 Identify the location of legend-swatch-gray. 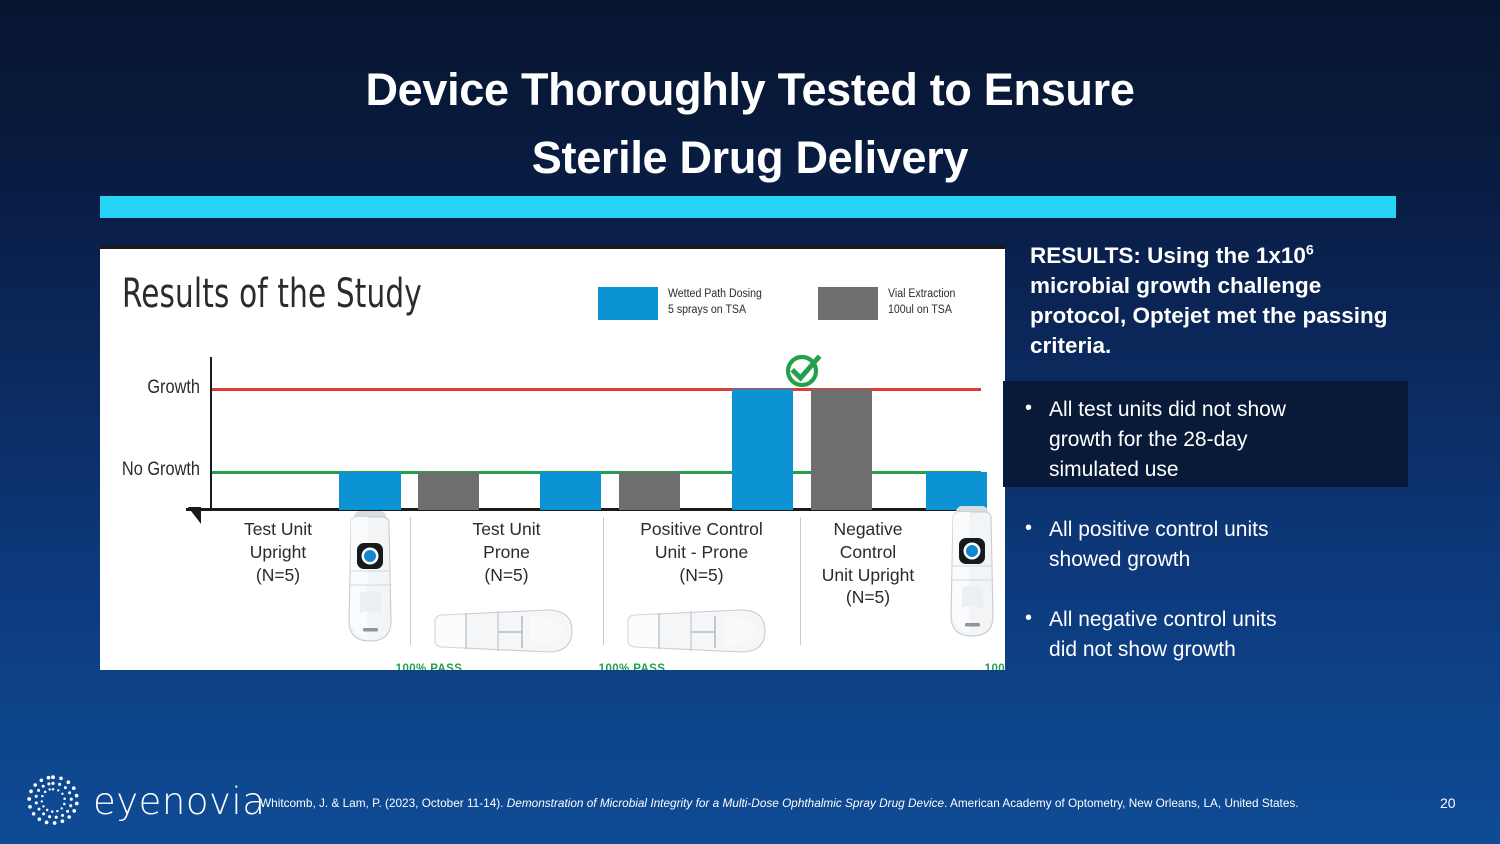
(848, 303).